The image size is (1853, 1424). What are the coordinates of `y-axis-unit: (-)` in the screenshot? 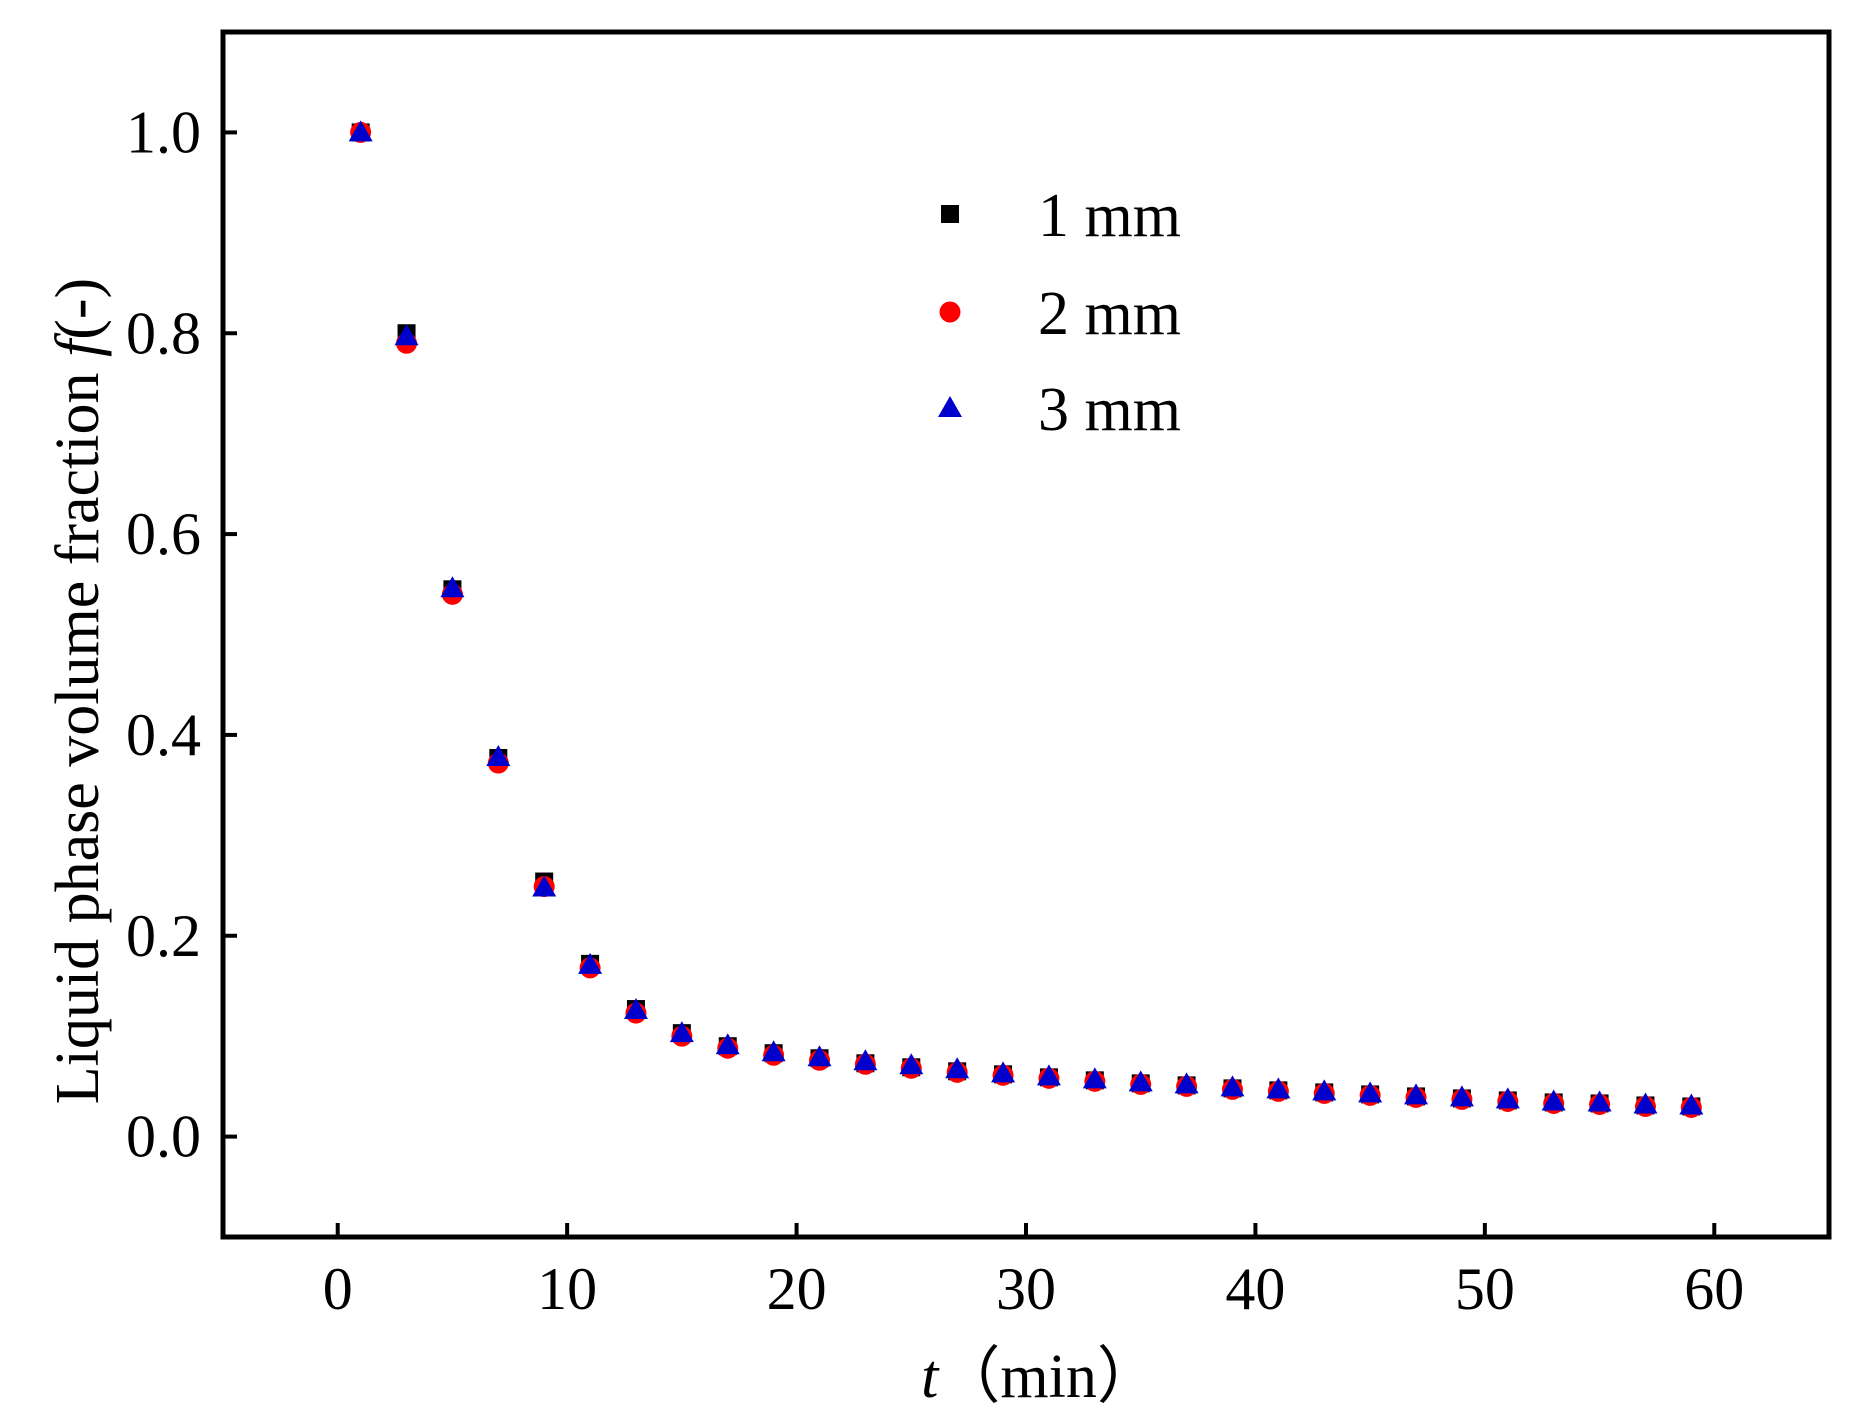 It's located at (78, 309).